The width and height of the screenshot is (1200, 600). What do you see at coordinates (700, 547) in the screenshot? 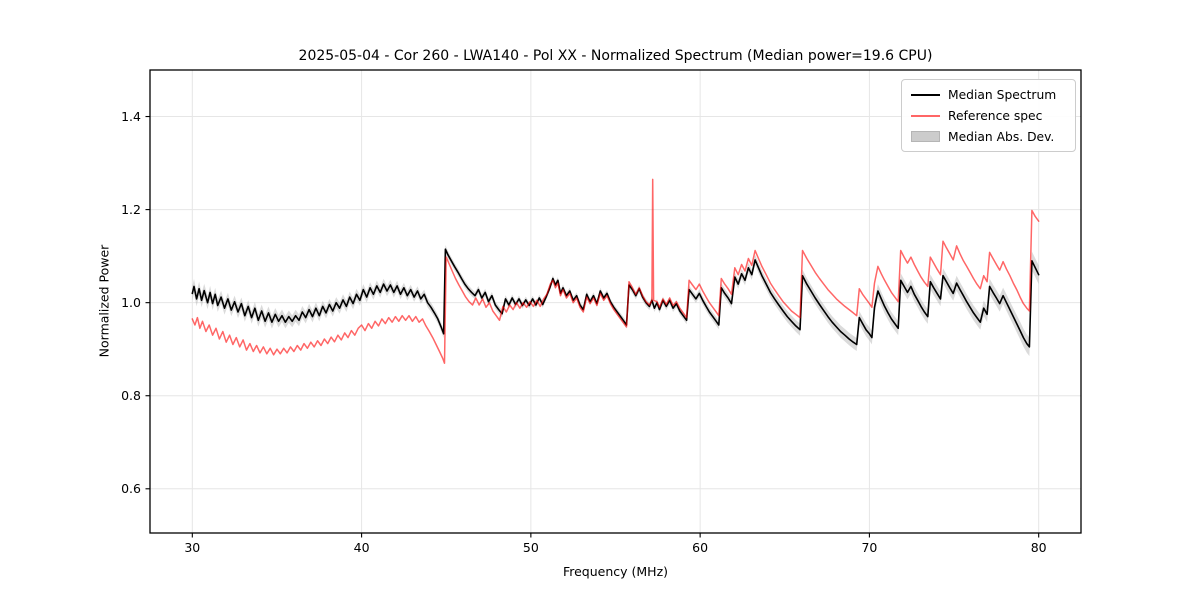
I see `x-tick-label: 60` at bounding box center [700, 547].